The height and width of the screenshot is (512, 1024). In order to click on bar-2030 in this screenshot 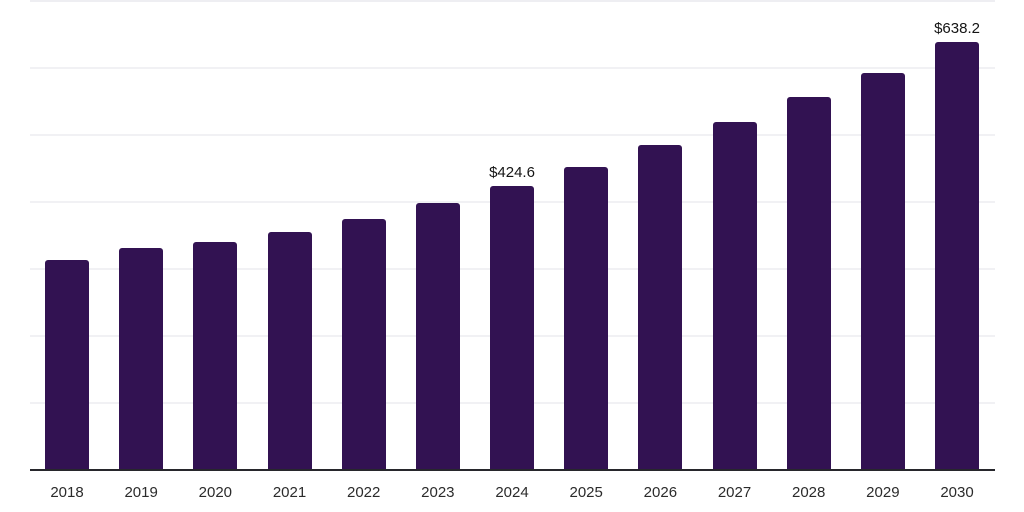, I will do `click(957, 256)`.